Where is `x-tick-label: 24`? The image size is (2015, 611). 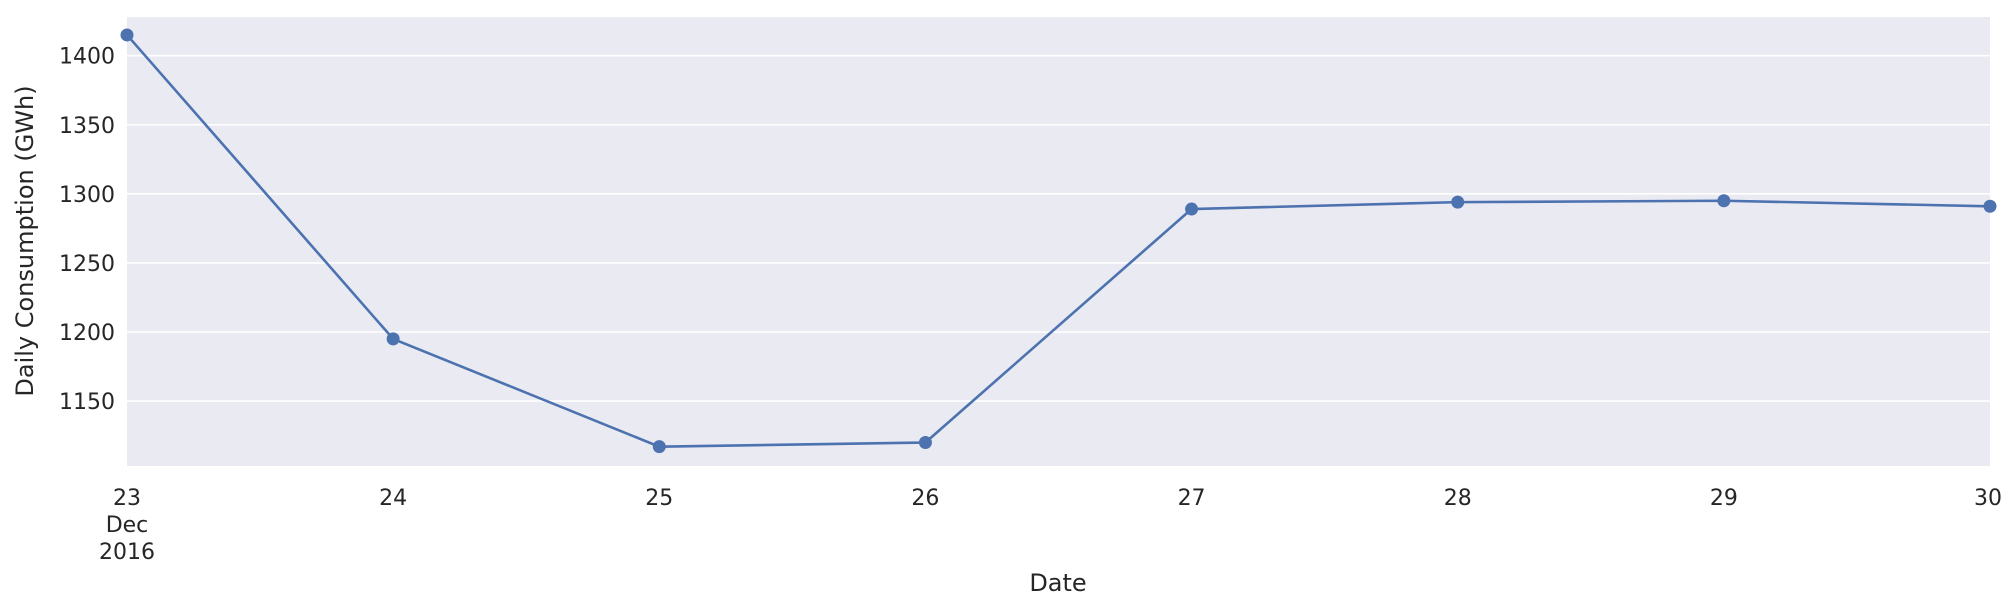
x-tick-label: 24 is located at coordinates (393, 498).